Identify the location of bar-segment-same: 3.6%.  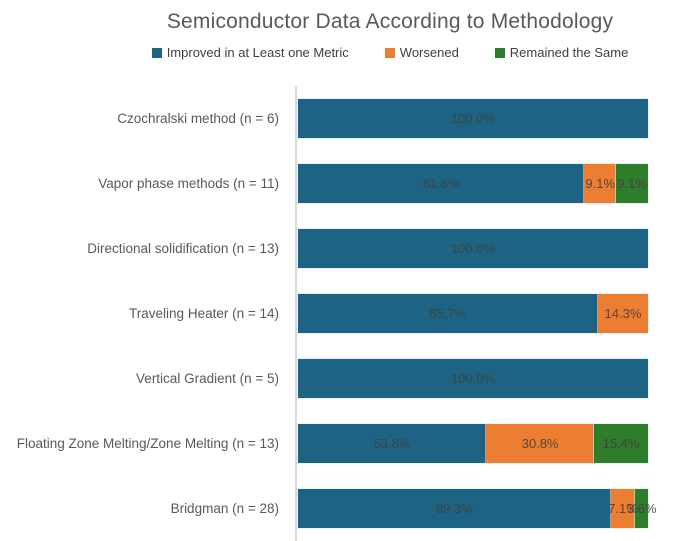
(642, 508).